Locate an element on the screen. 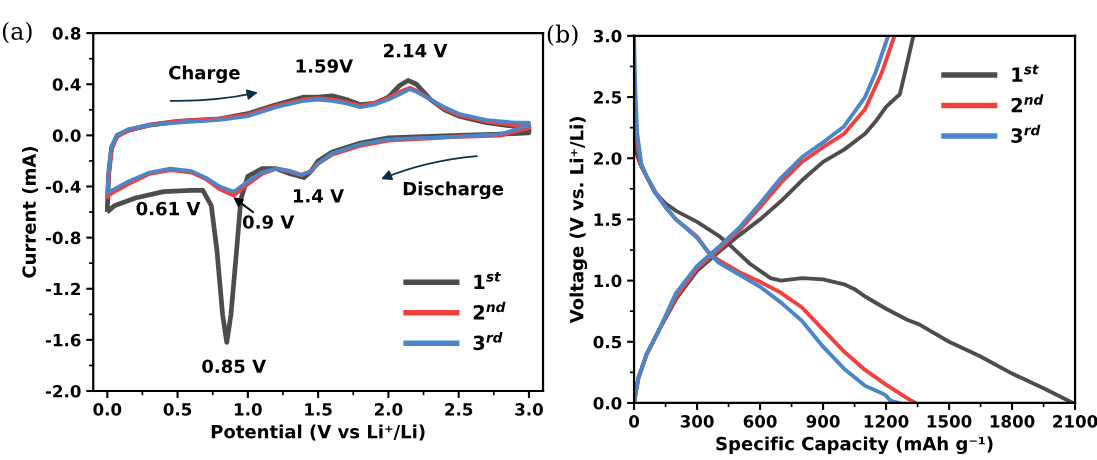 This screenshot has height=460, width=1097. annotation: Charge is located at coordinates (204, 74).